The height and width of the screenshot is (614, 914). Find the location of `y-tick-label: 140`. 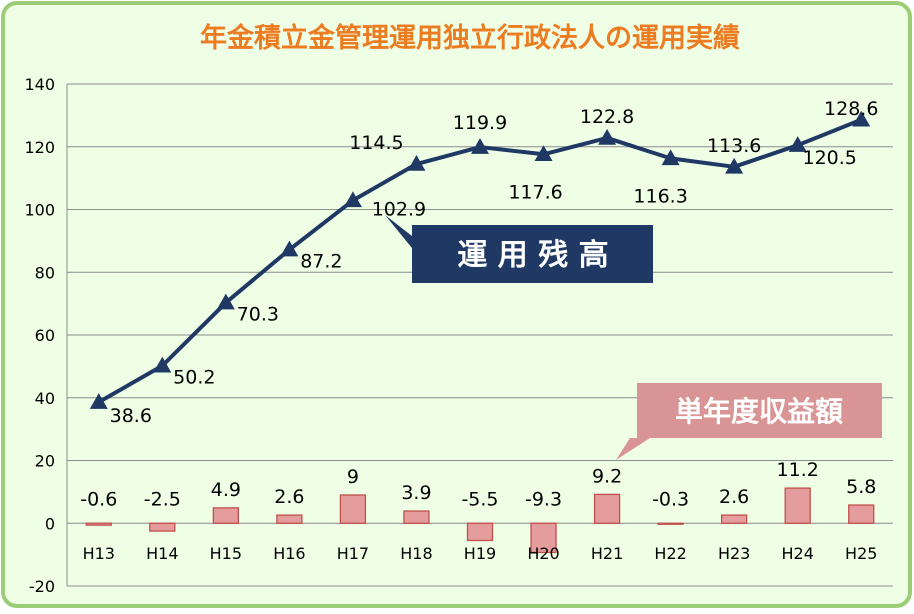

y-tick-label: 140 is located at coordinates (39, 84).